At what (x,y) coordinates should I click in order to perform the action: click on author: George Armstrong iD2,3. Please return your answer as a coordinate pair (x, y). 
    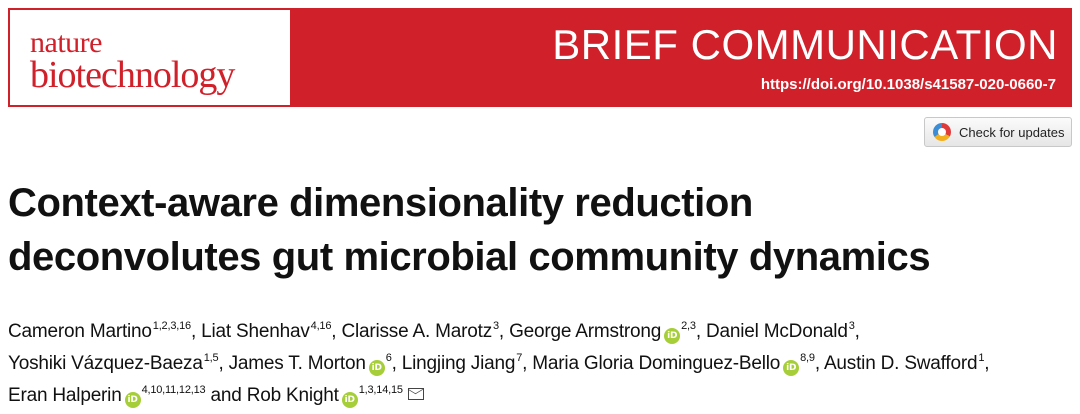
    Looking at the image, I should click on (602, 332).